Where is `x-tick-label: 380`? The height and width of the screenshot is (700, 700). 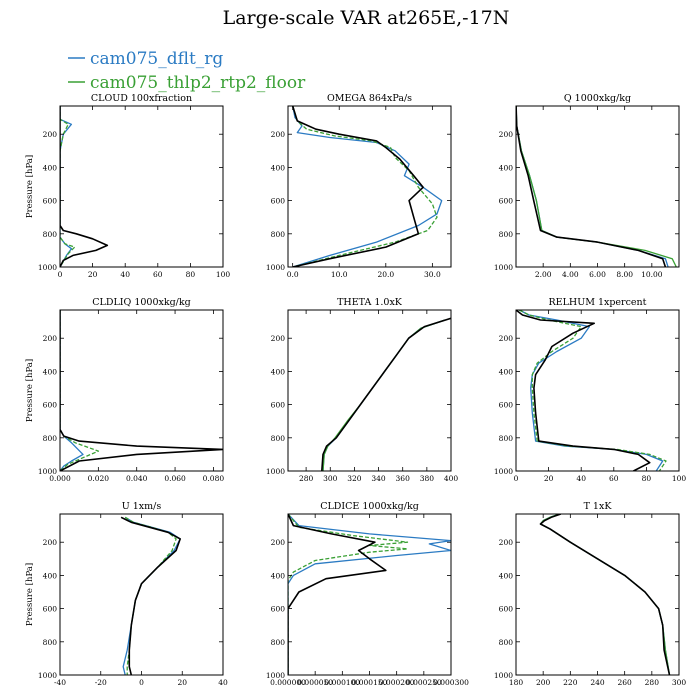
x-tick-label: 380 is located at coordinates (427, 478).